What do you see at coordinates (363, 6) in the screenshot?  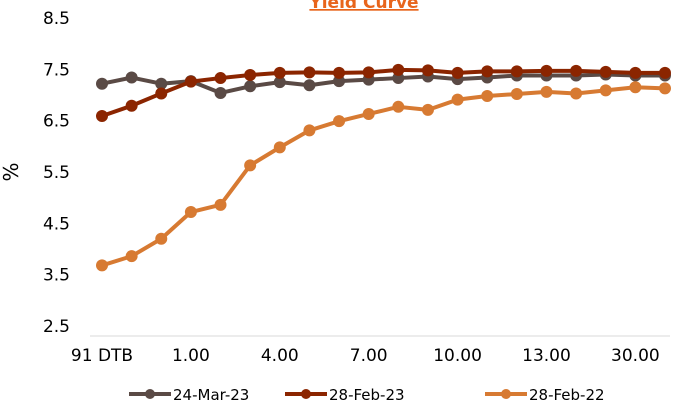 I see `chart-title: Yield Curve` at bounding box center [363, 6].